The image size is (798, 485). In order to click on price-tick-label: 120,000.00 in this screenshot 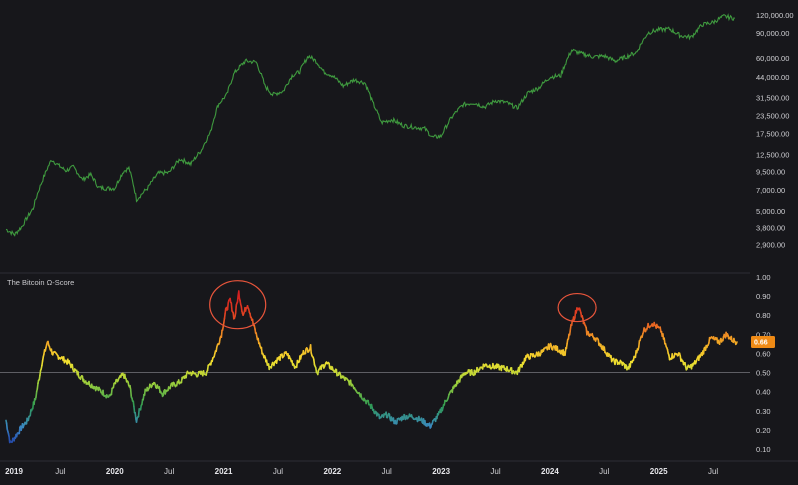, I will do `click(775, 15)`.